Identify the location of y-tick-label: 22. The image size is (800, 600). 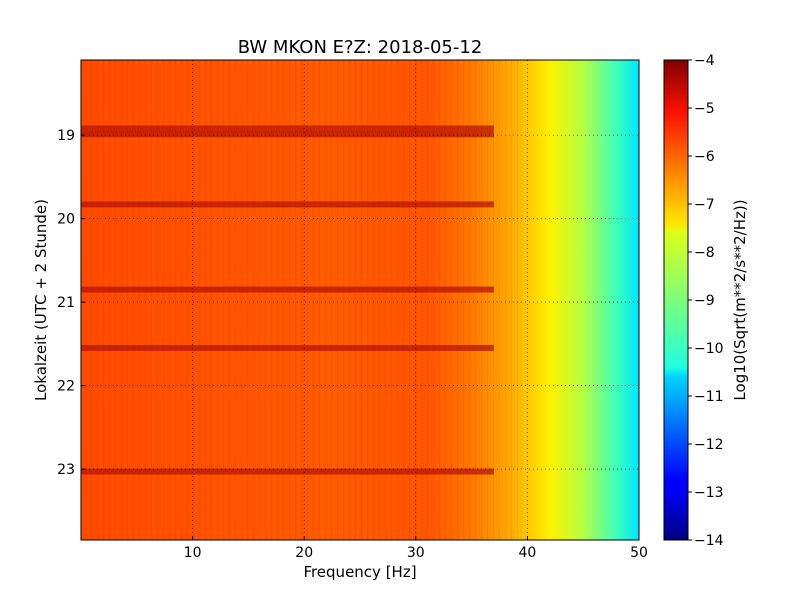
(66, 387).